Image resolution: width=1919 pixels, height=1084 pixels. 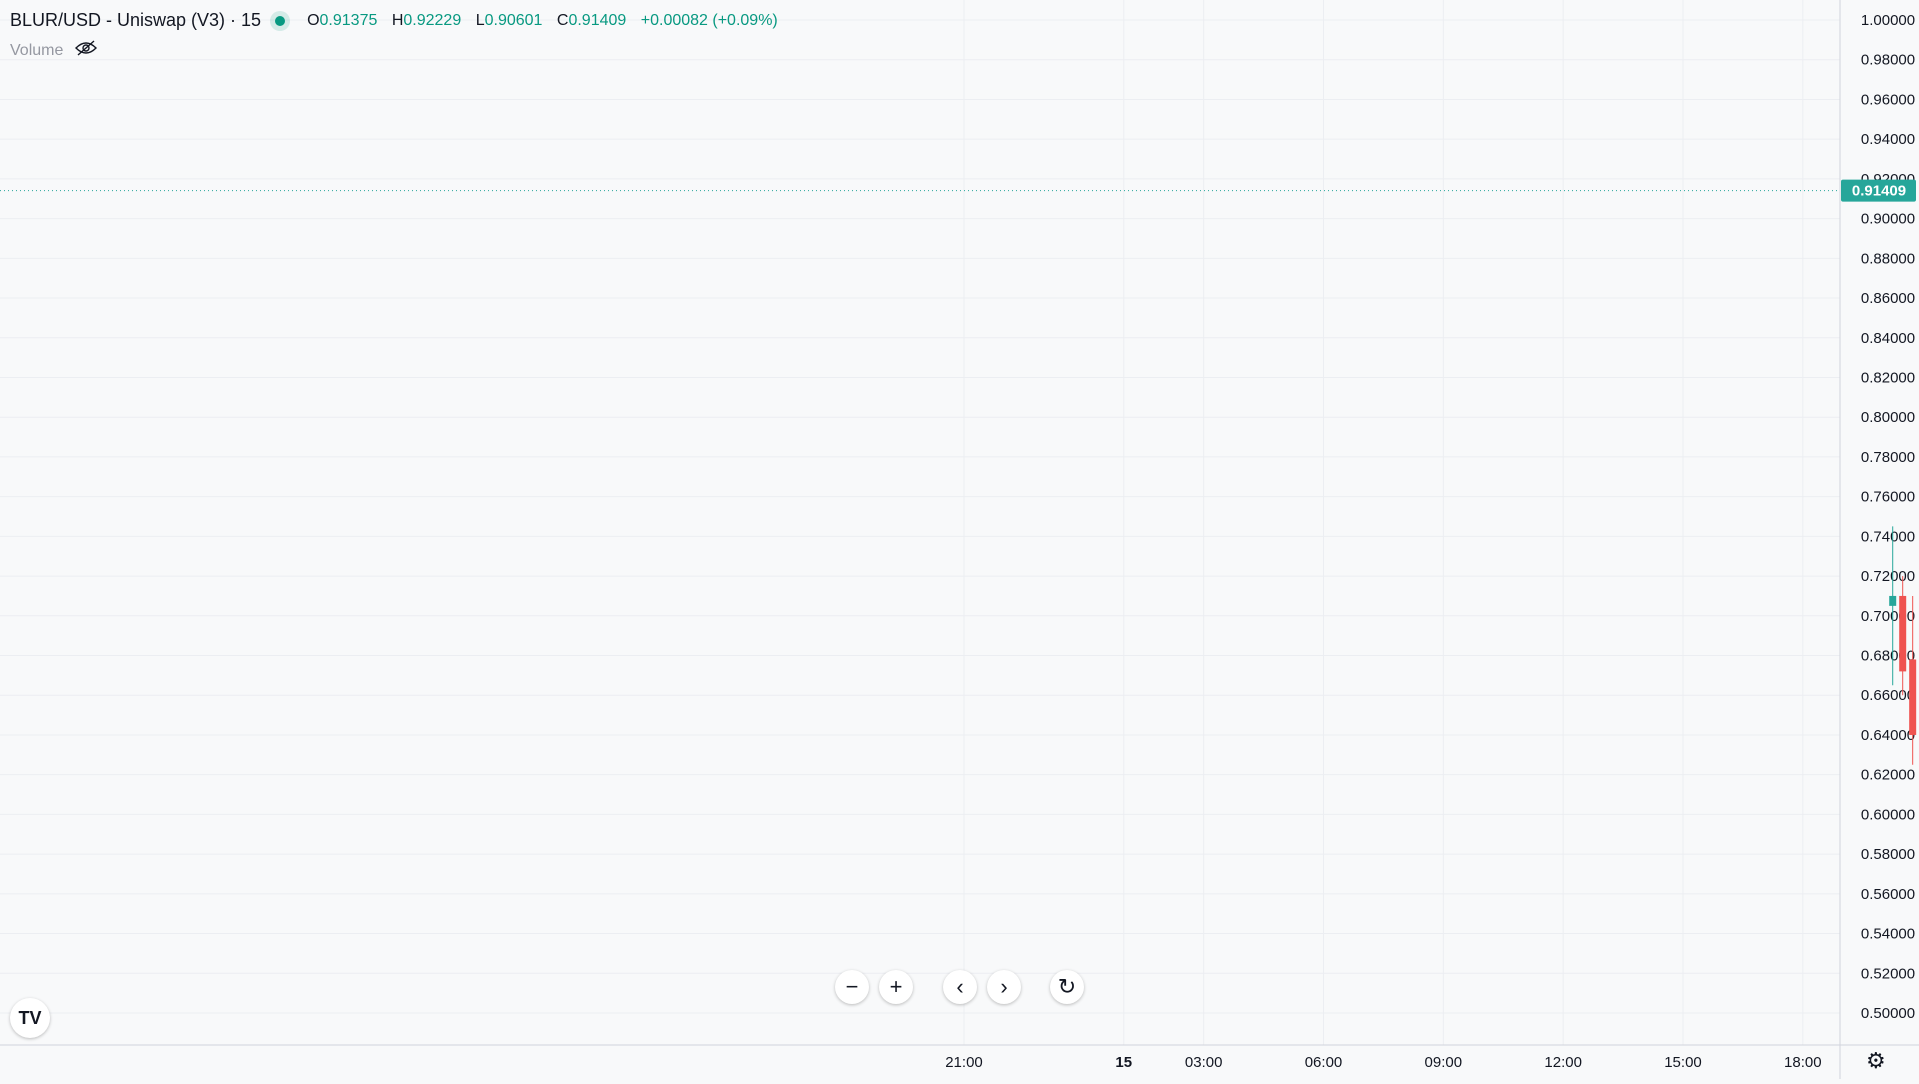 I want to click on y-tick-label: 0.88000, so click(x=1888, y=258).